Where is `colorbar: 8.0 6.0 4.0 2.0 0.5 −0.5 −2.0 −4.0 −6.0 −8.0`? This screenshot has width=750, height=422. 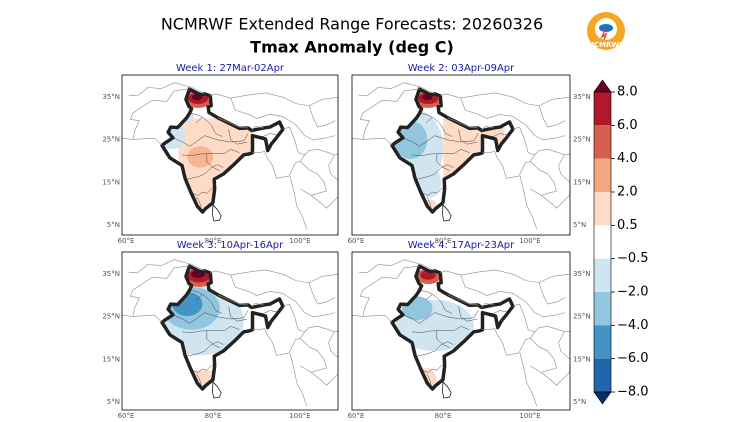 colorbar: 8.0 6.0 4.0 2.0 0.5 −0.5 −2.0 −4.0 −6.0 −8.0 is located at coordinates (621, 242).